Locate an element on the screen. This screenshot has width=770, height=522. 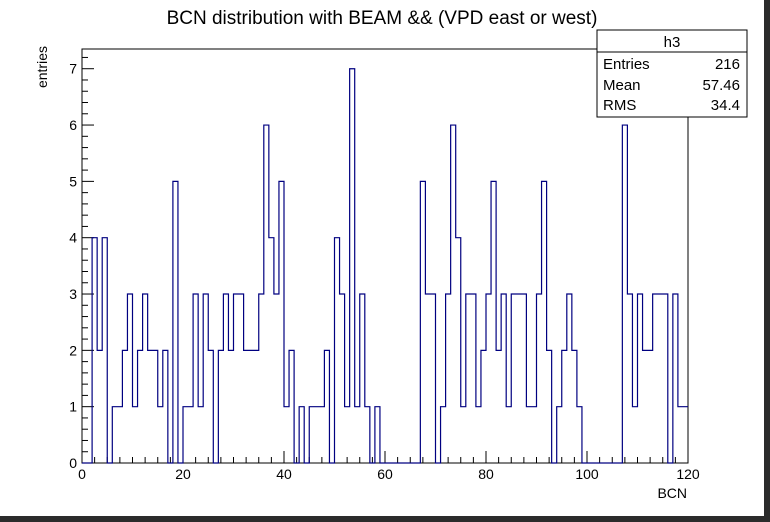
y-tick-label: 3 is located at coordinates (73, 294).